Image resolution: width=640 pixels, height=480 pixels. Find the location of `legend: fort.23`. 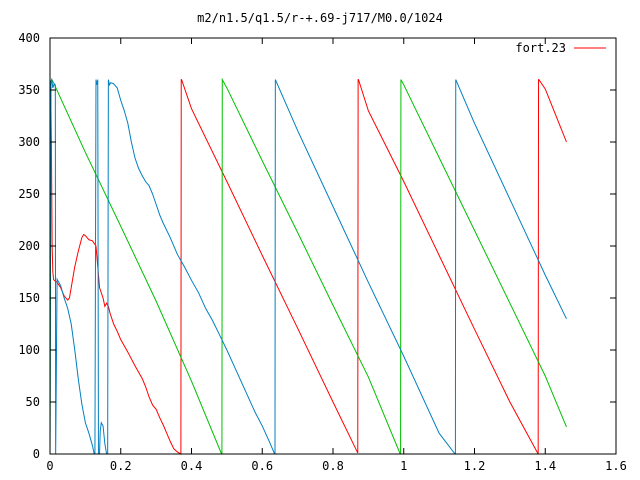

legend: fort.23 is located at coordinates (560, 48).